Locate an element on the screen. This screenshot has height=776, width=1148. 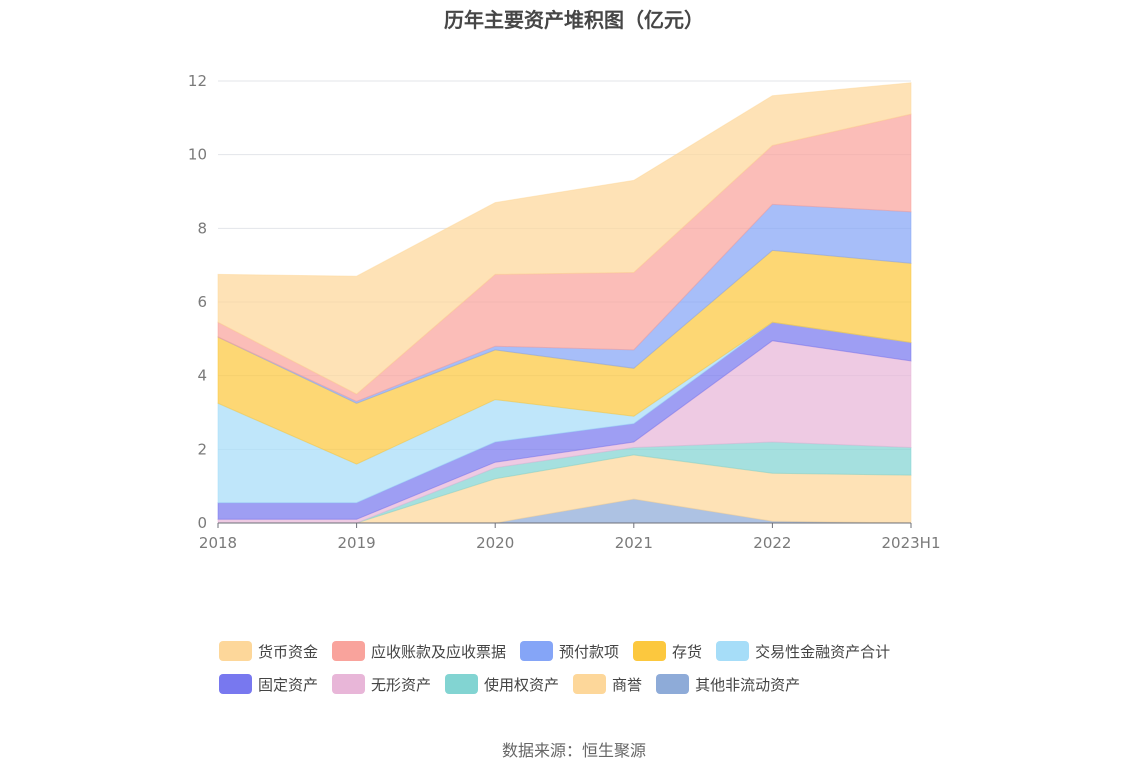
legend-item: 货币资金 is located at coordinates (268, 651).